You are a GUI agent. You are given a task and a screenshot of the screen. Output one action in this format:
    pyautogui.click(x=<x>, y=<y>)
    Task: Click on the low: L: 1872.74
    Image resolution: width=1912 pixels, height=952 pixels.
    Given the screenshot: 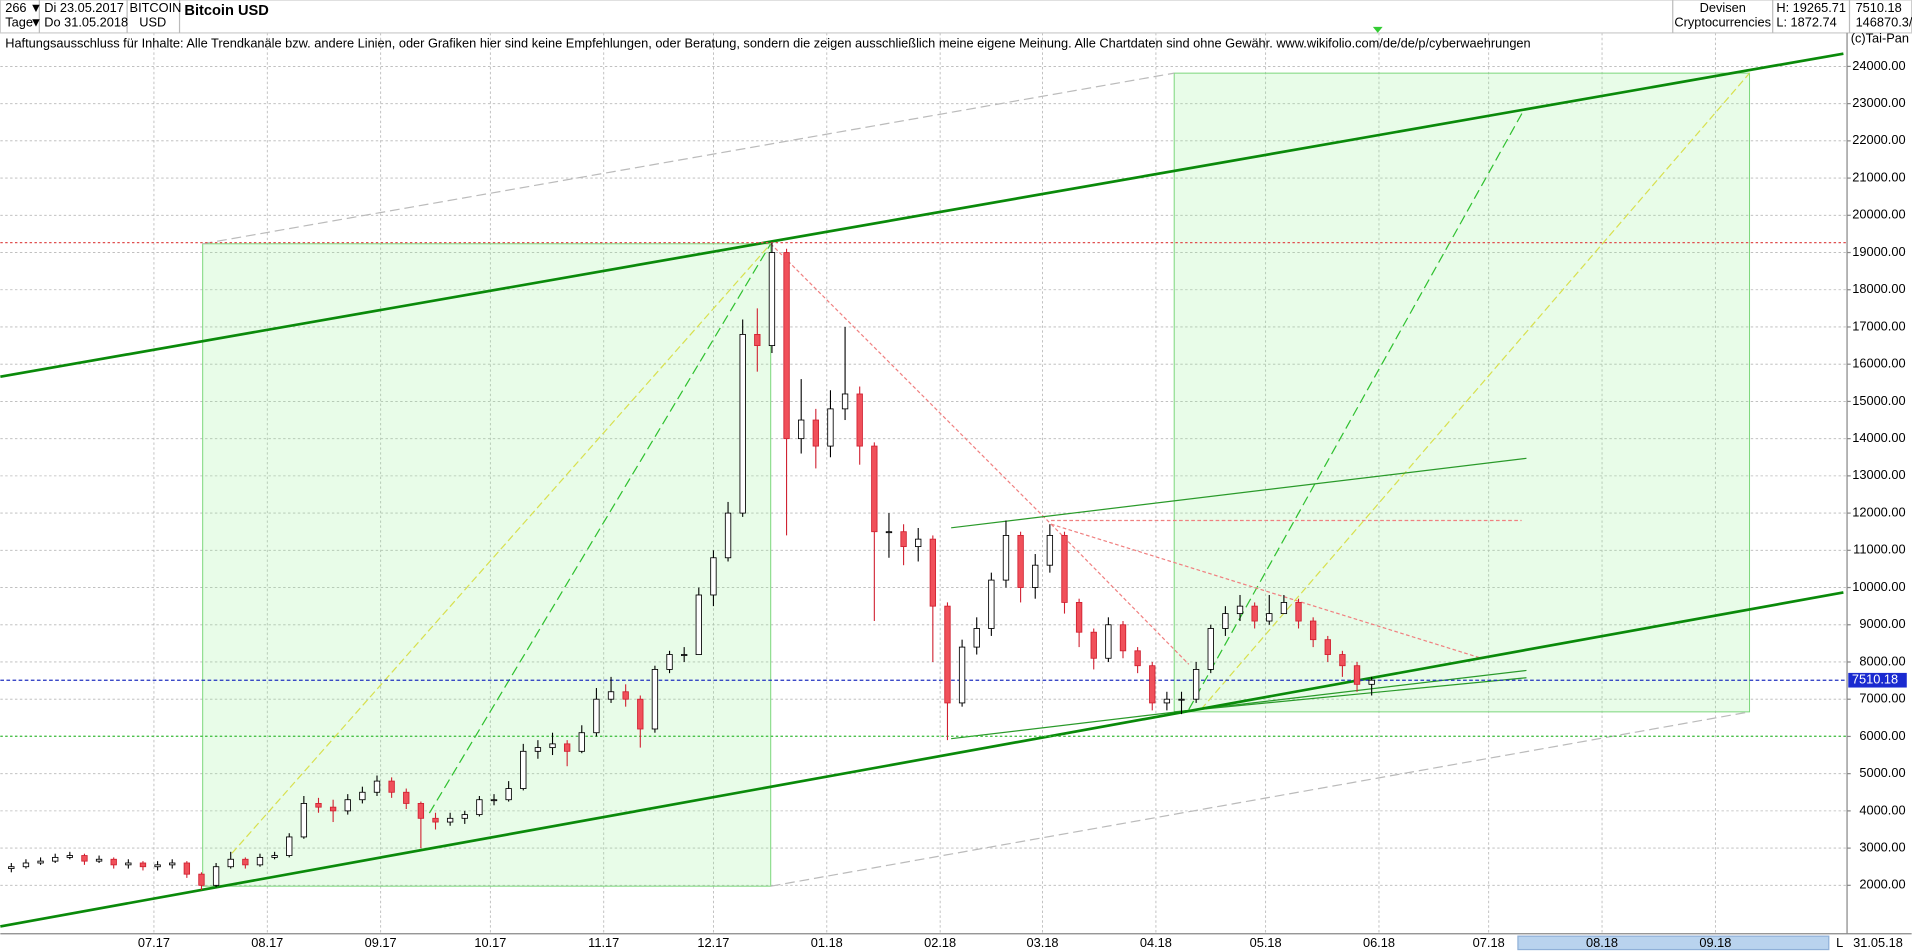 What is the action you would take?
    pyautogui.click(x=1806, y=22)
    